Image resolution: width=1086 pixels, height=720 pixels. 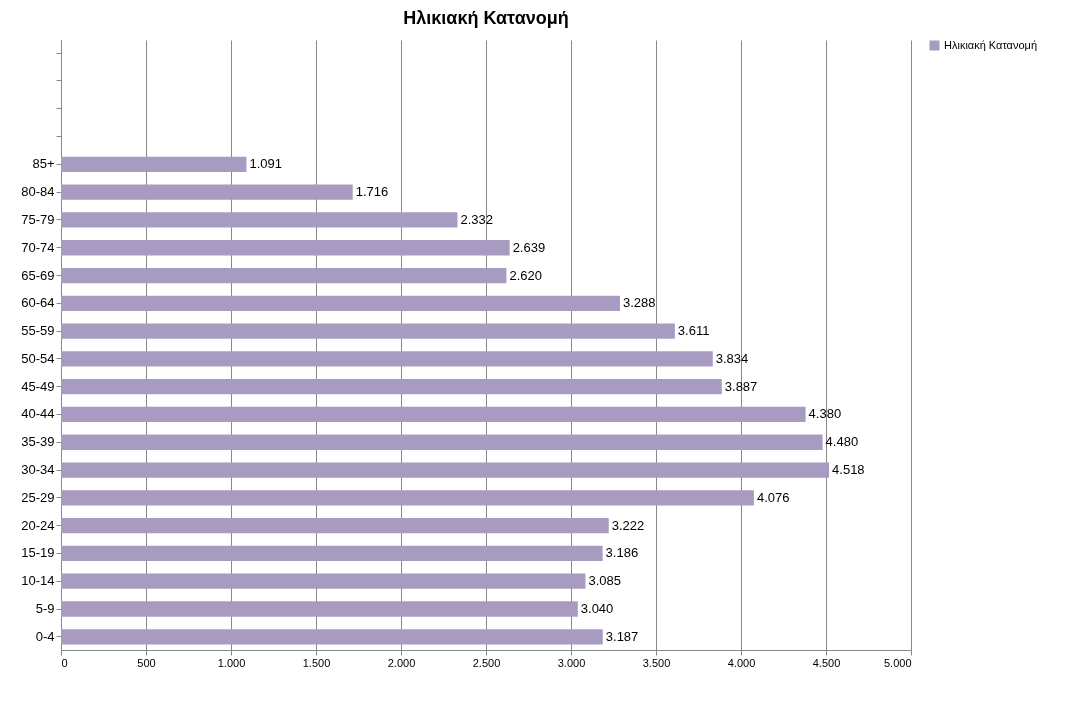 I want to click on y-tick-label: 40-44, so click(x=38, y=414).